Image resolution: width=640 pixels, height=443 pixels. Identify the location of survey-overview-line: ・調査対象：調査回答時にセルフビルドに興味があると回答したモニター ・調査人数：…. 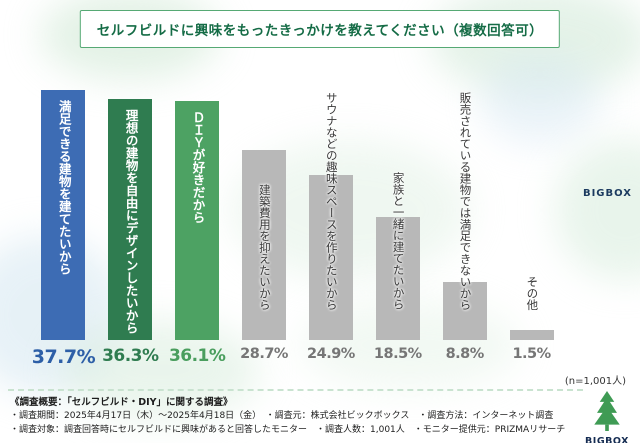
(288, 429).